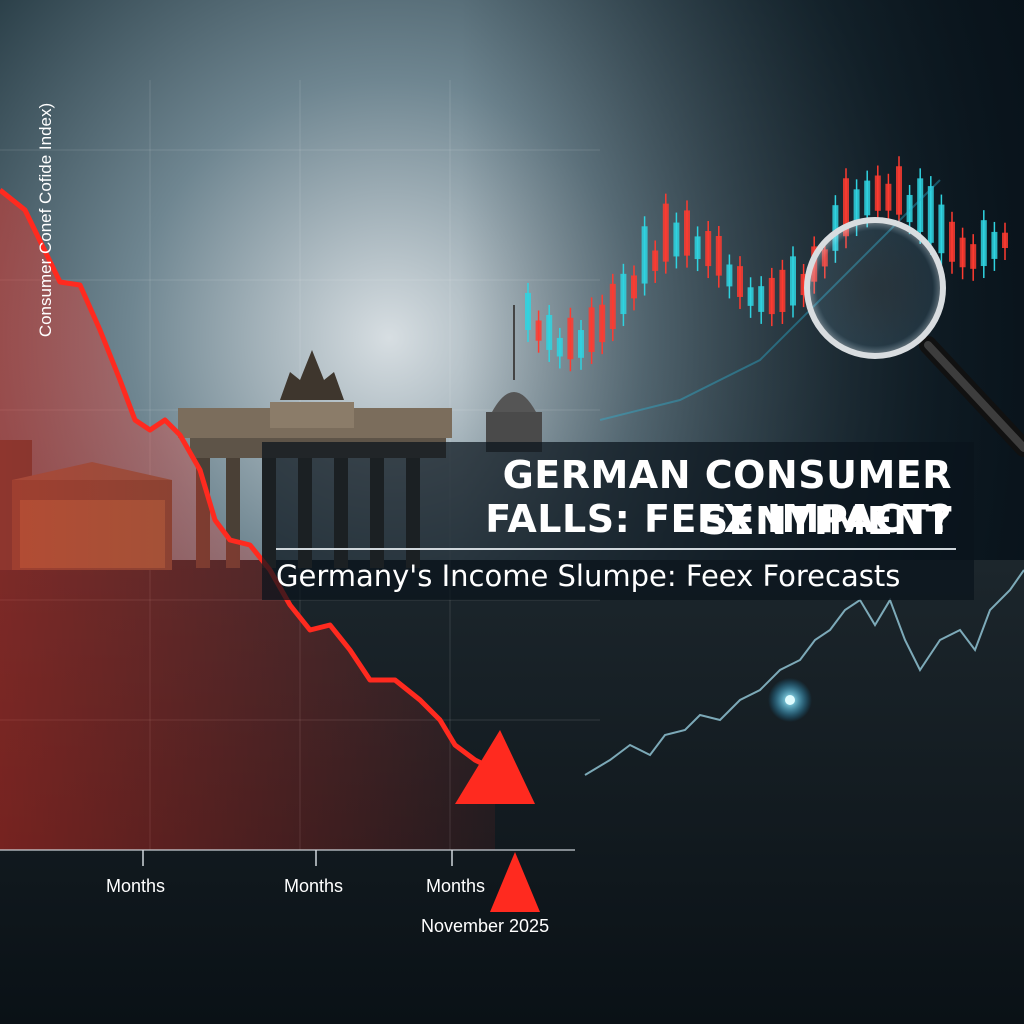  I want to click on down-arrow-icon, so click(495, 767).